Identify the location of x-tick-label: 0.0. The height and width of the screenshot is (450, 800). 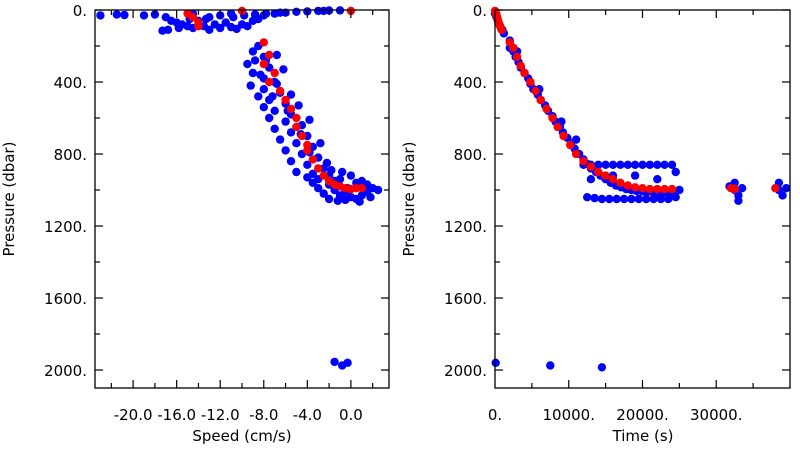
(351, 415).